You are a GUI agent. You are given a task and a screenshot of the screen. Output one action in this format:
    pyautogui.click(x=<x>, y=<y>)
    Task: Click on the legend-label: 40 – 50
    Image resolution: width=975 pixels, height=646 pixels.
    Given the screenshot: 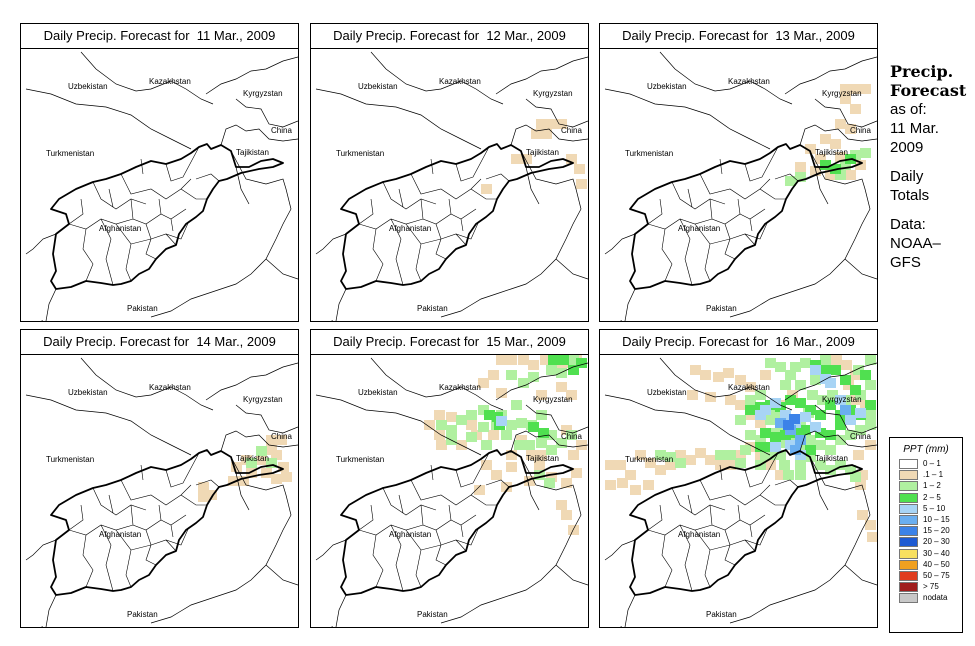 What is the action you would take?
    pyautogui.click(x=936, y=564)
    